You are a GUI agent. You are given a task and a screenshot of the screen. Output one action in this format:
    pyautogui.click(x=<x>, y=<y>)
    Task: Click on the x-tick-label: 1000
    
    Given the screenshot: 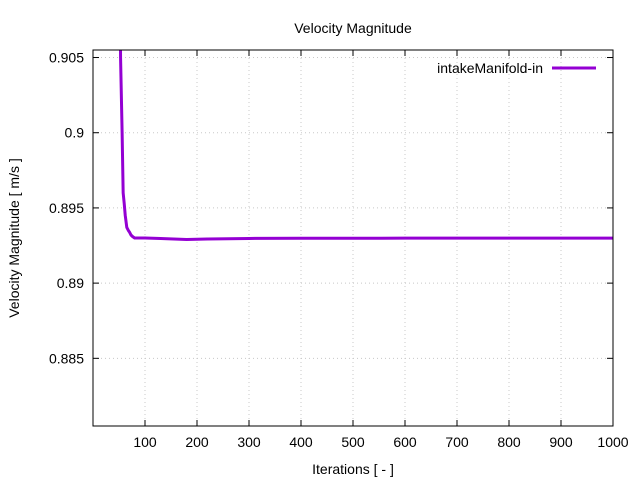 What is the action you would take?
    pyautogui.click(x=612, y=442)
    